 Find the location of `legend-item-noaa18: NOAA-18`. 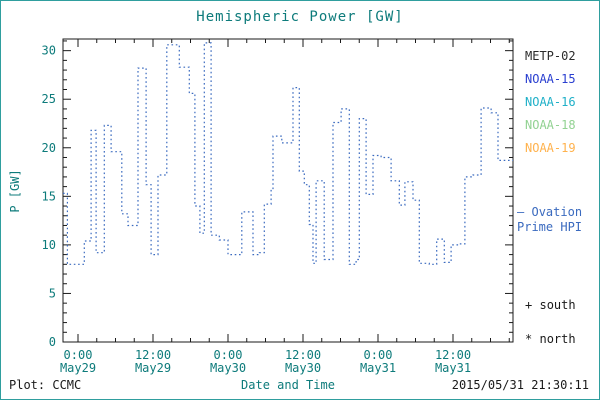

legend-item-noaa18: NOAA-18 is located at coordinates (550, 125).